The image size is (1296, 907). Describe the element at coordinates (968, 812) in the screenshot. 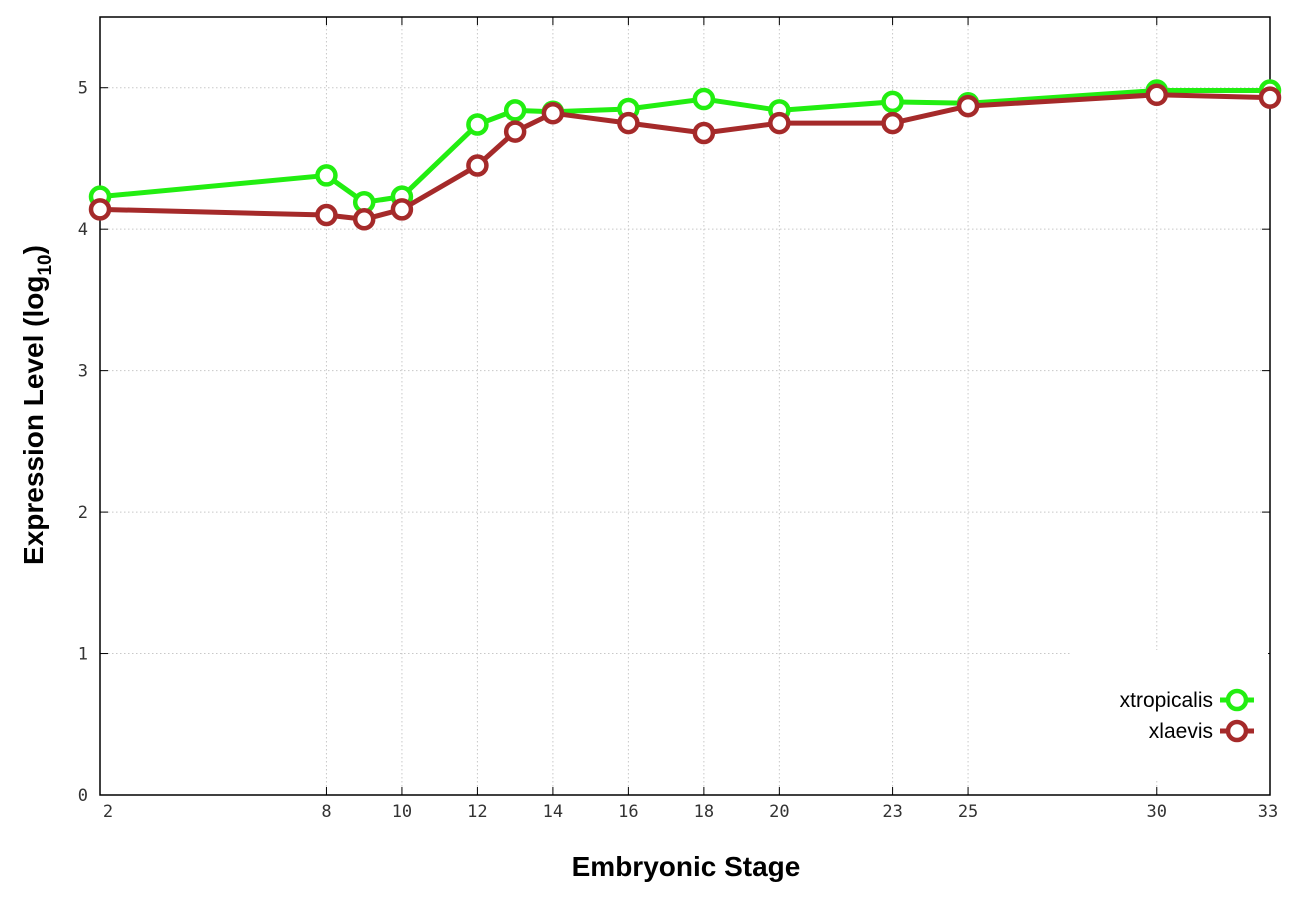

I see `x-tick-label: 25` at that location.